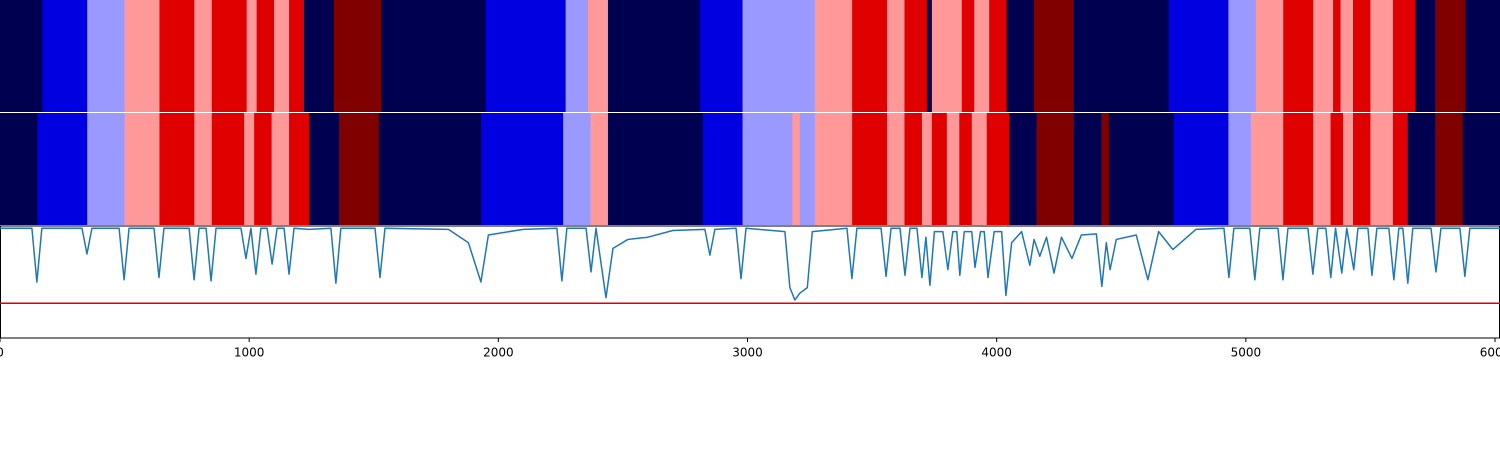  I want to click on x-tick-label: 1000, so click(249, 353).